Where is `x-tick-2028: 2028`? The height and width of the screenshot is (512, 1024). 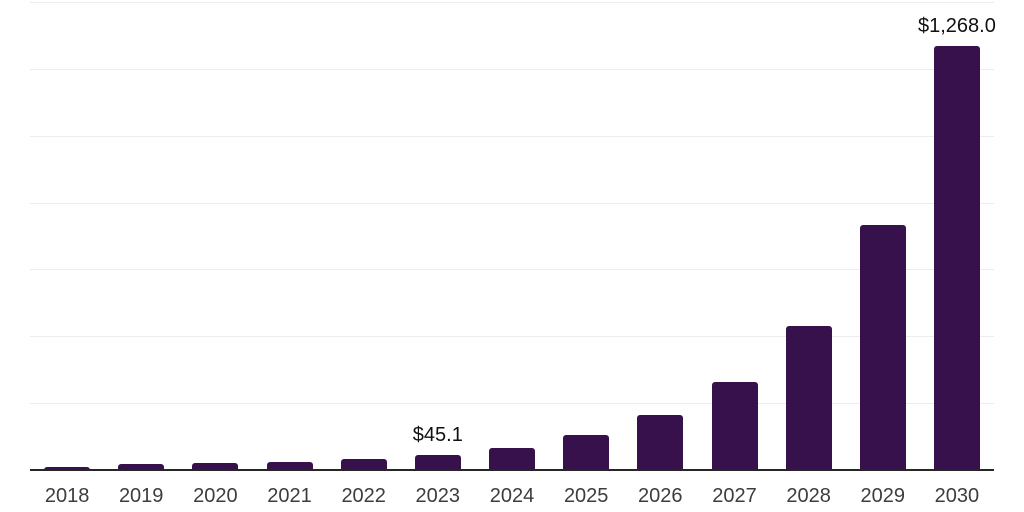
x-tick-2028: 2028 is located at coordinates (808, 496).